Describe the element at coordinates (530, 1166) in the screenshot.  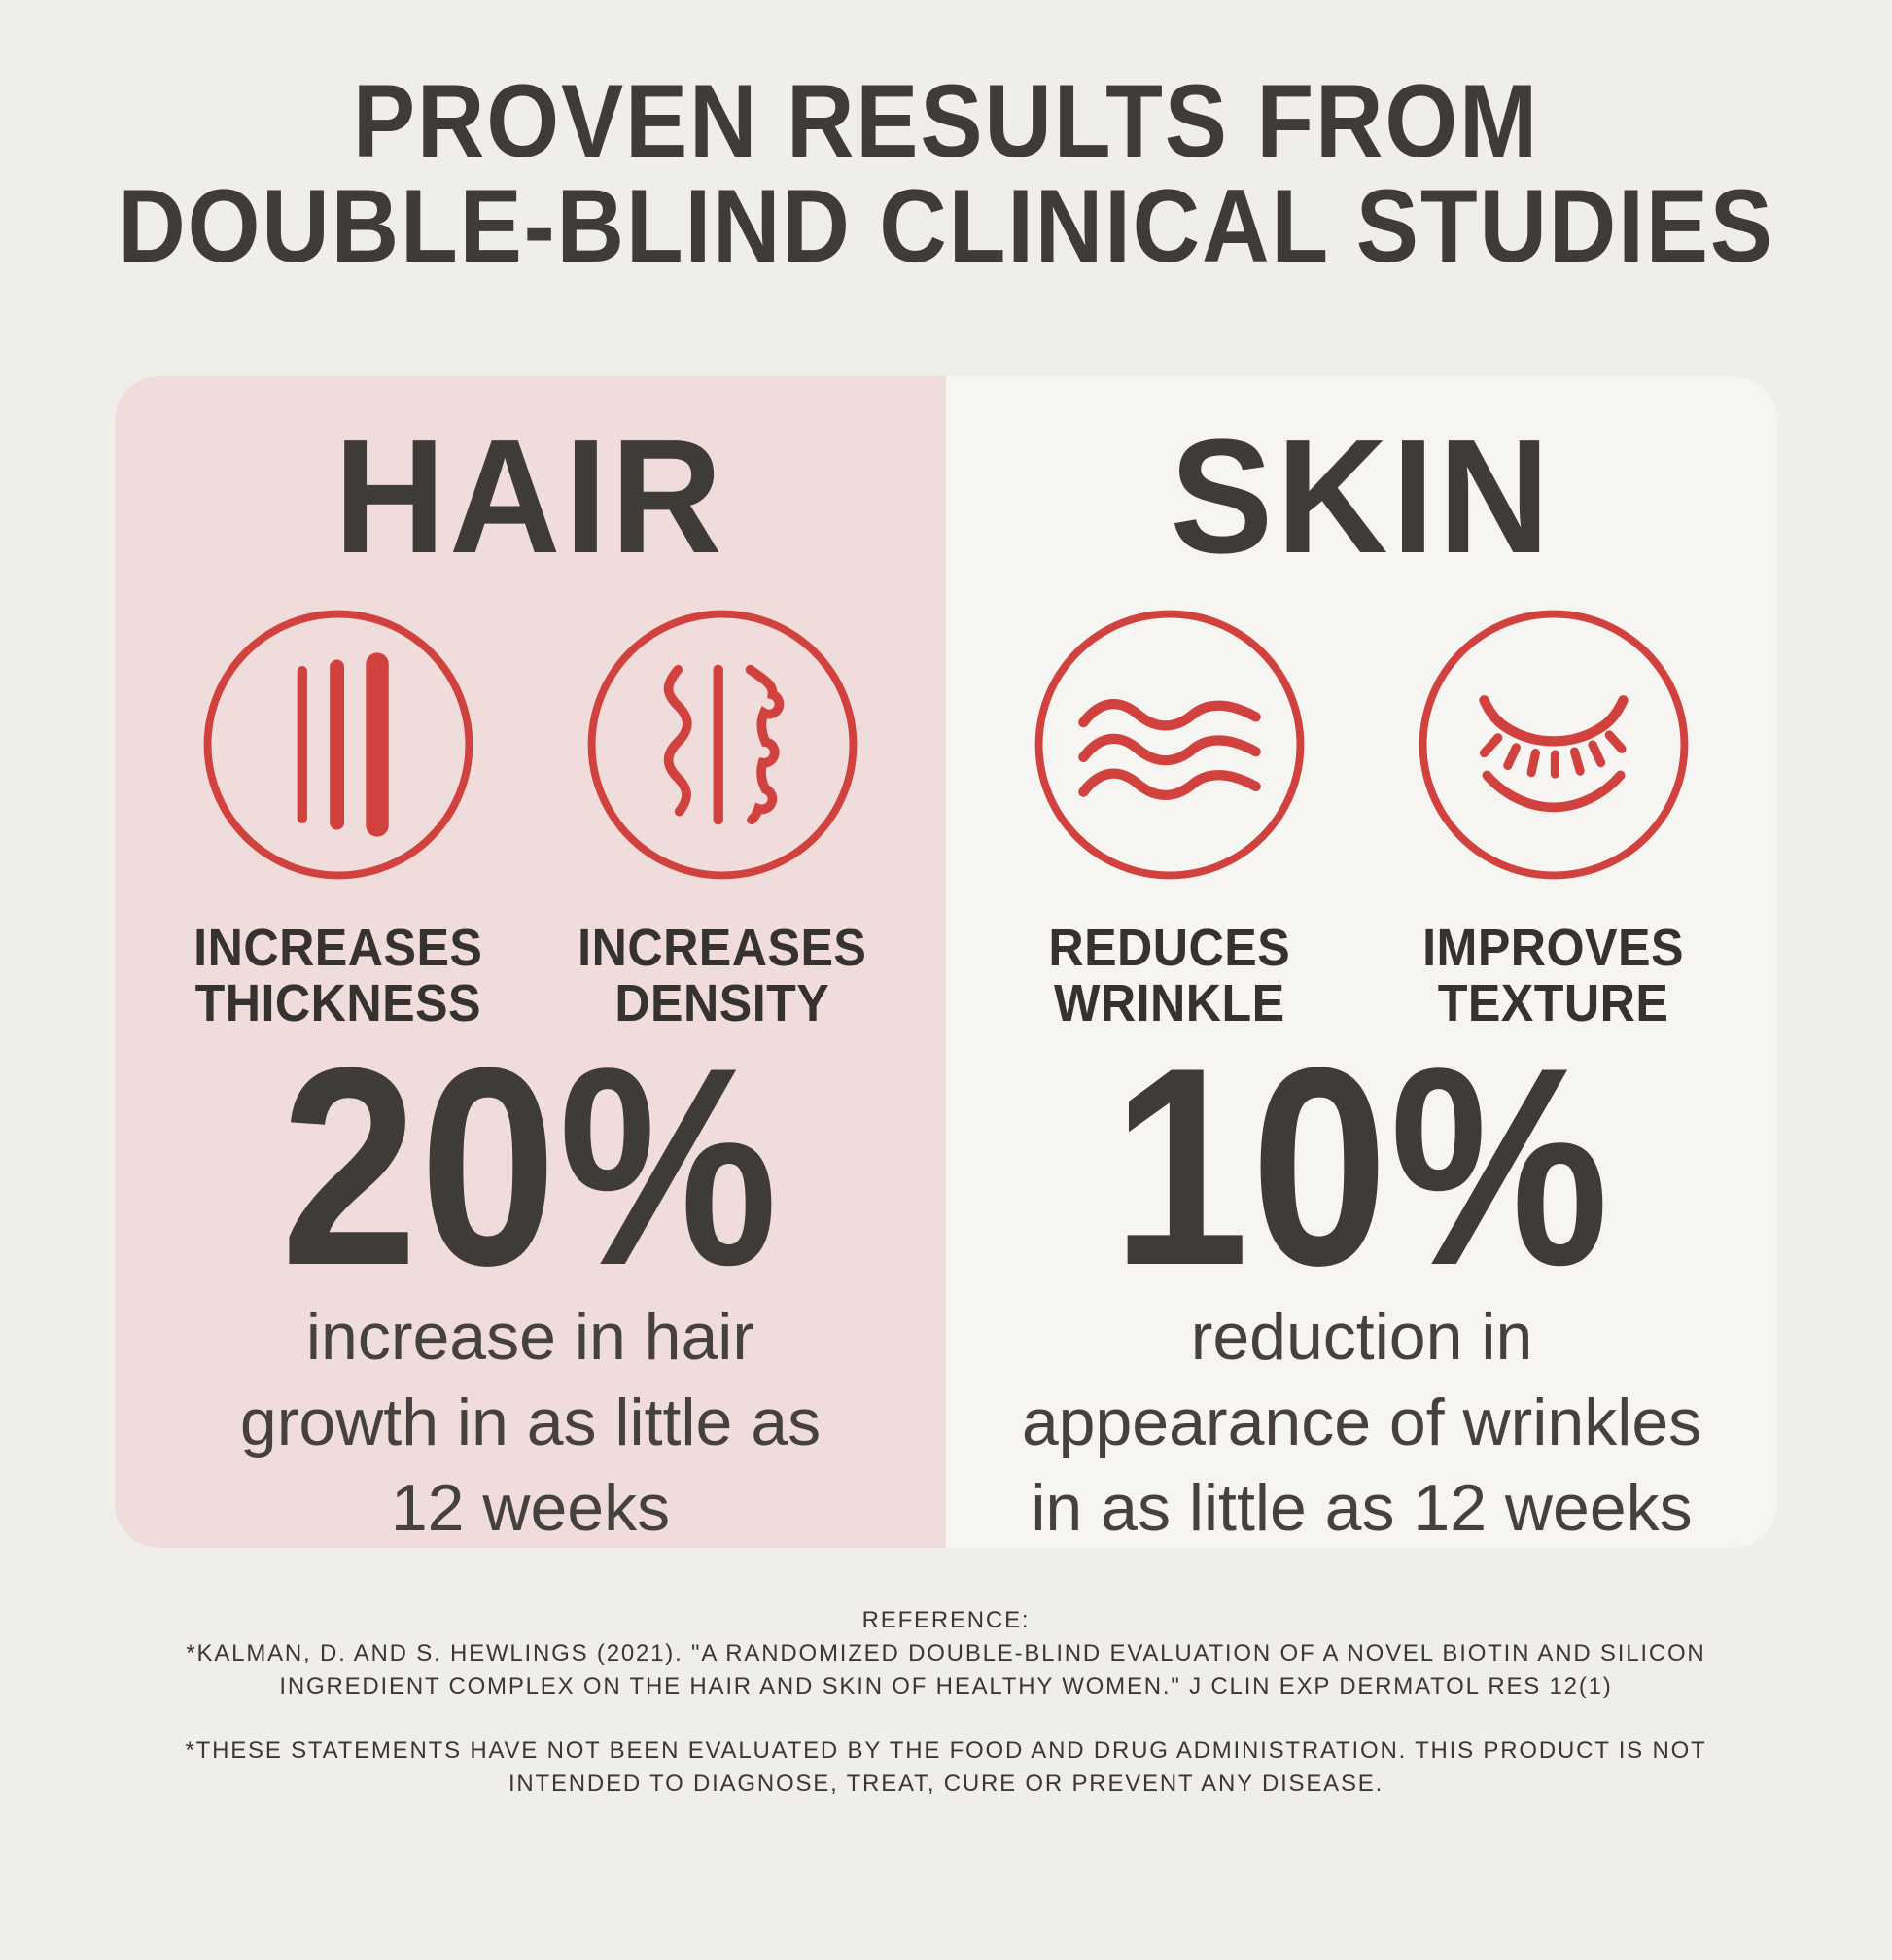
I see `hair-stat-value: 20%` at that location.